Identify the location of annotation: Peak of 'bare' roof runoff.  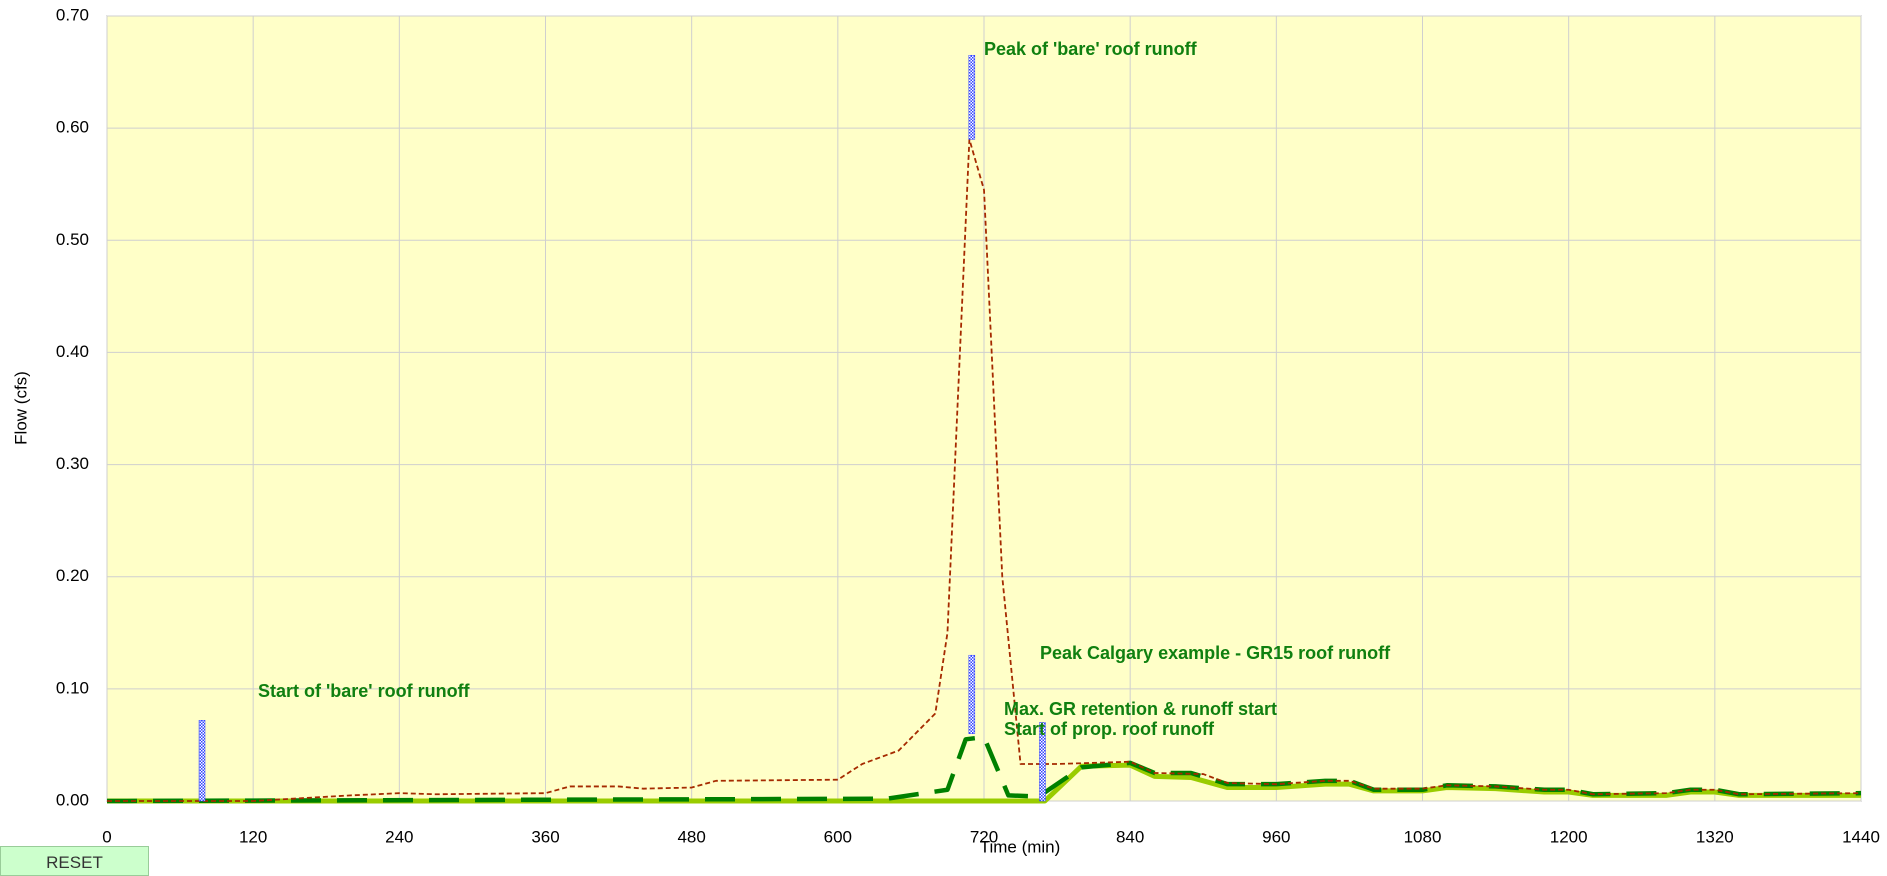
(1090, 49).